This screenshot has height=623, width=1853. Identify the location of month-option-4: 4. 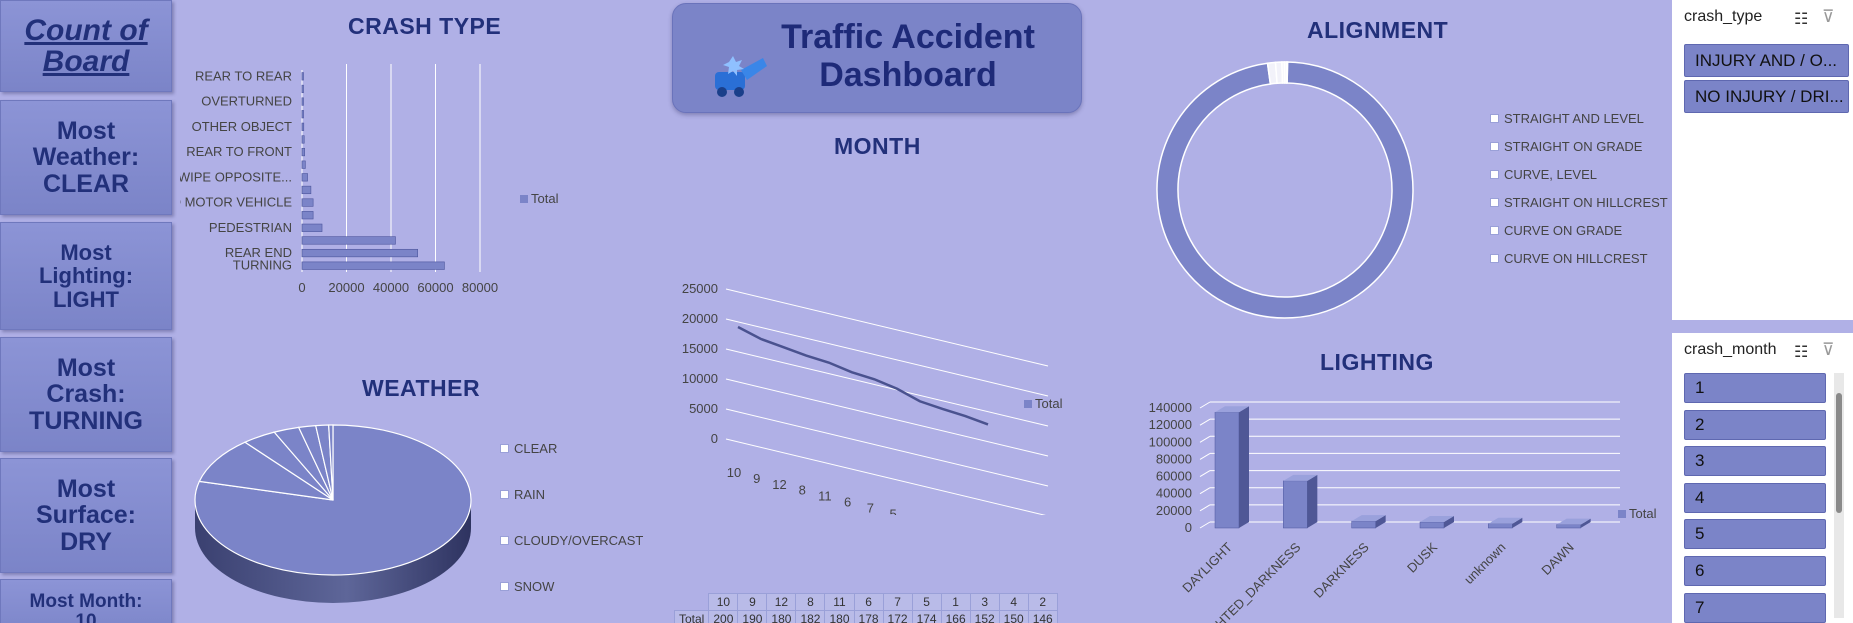
(1755, 498).